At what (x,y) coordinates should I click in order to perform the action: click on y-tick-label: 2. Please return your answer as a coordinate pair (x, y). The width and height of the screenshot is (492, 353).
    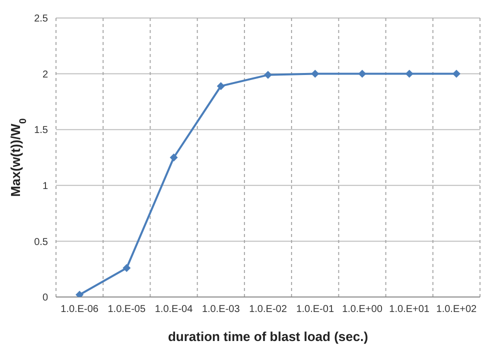
    Looking at the image, I should click on (45, 74).